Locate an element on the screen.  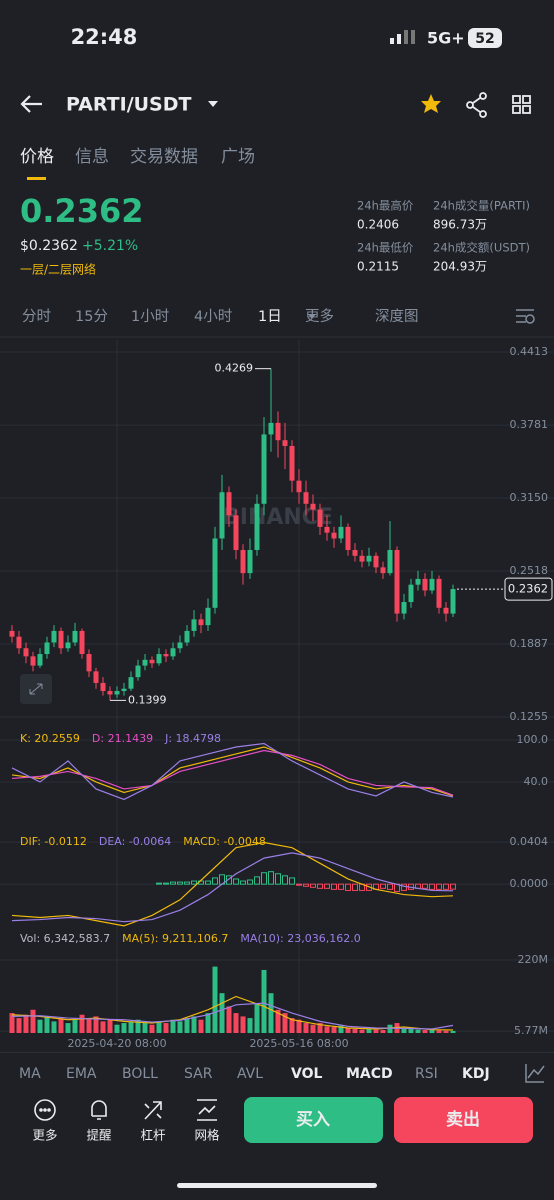
divider is located at coordinates (277, 1052).